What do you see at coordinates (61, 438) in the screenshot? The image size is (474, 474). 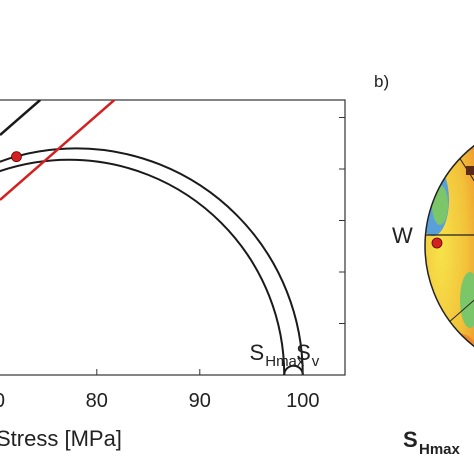 I see `x-axis-label: Stress [MPa]` at bounding box center [61, 438].